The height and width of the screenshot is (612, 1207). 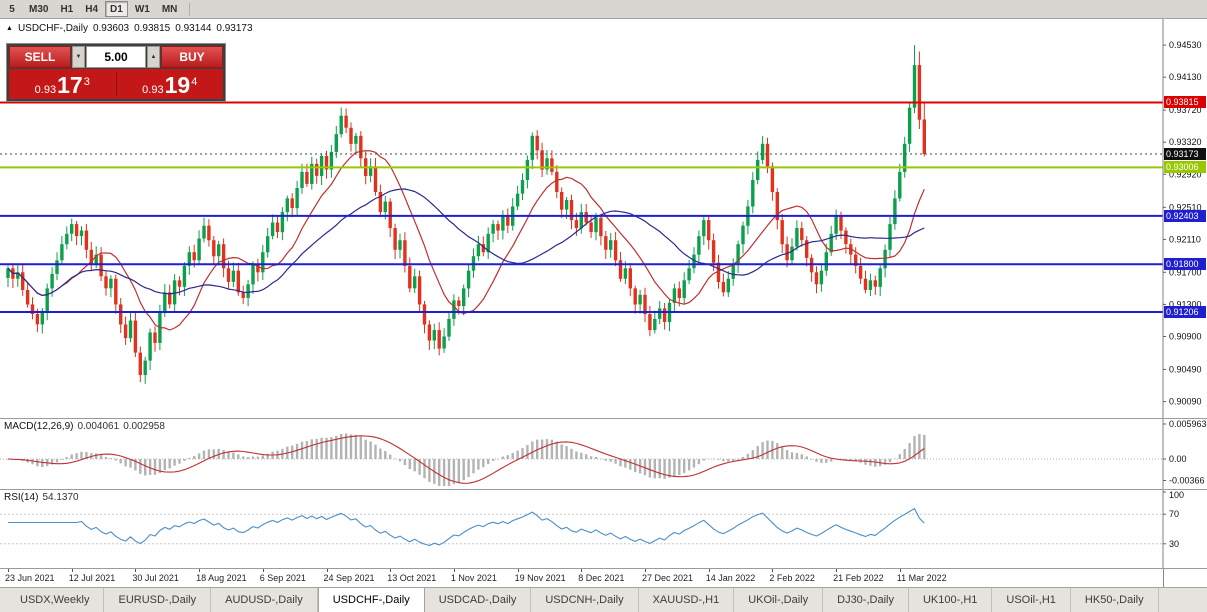 What do you see at coordinates (473, 578) in the screenshot?
I see `date-label: 1 Nov 2021` at bounding box center [473, 578].